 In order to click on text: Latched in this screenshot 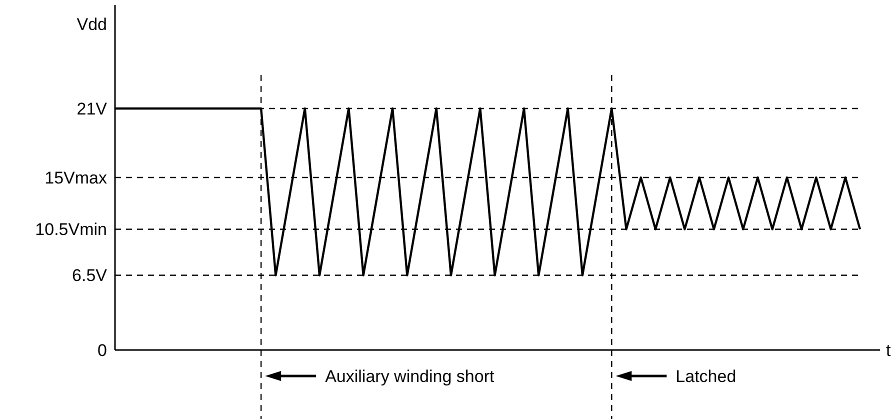, I will do `click(706, 376)`.